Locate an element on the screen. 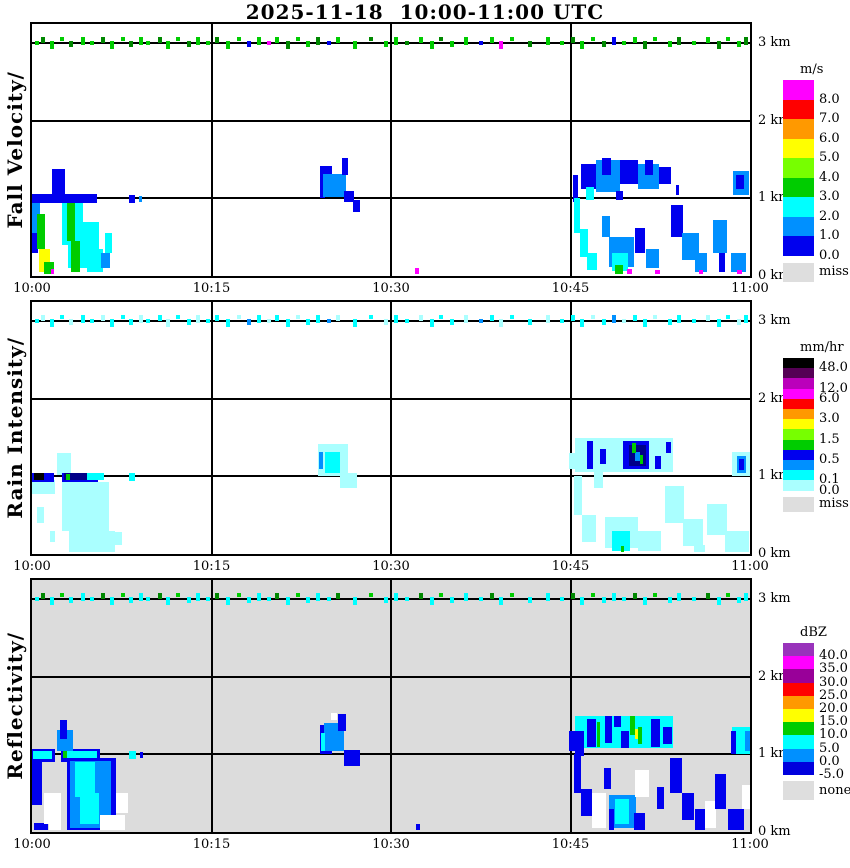  gridline-horizontal is located at coordinates (391, 321).